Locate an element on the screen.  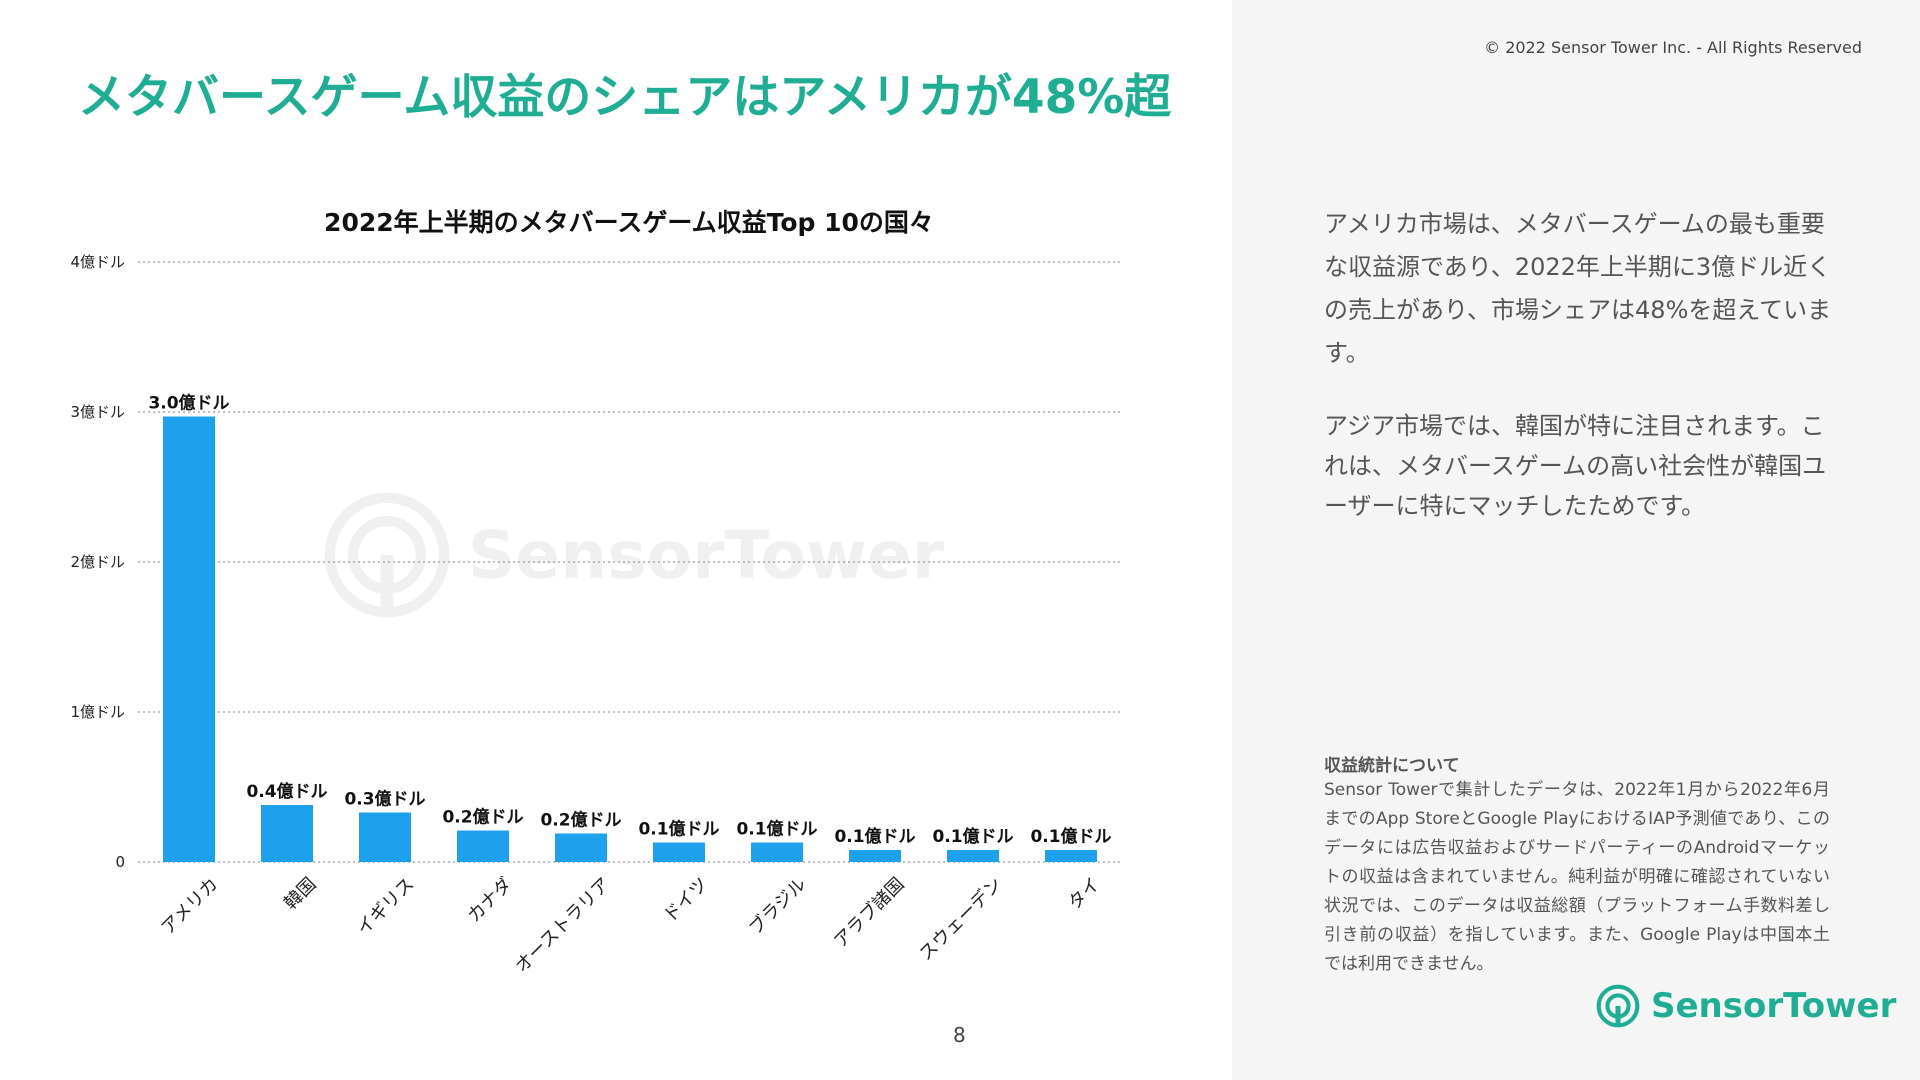
y-tick-label: 1億ドル is located at coordinates (97, 712).